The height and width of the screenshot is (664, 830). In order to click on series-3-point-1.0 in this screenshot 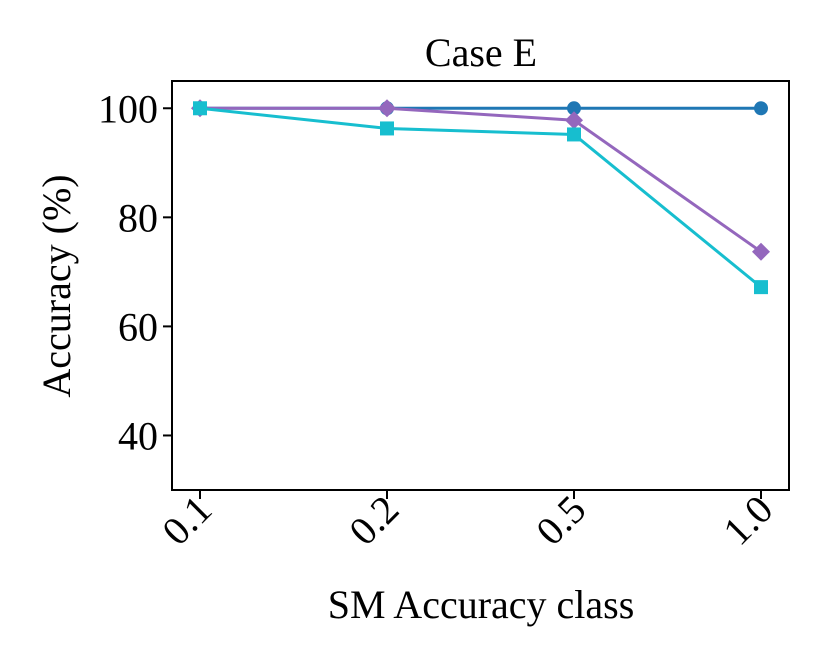, I will do `click(761, 287)`.